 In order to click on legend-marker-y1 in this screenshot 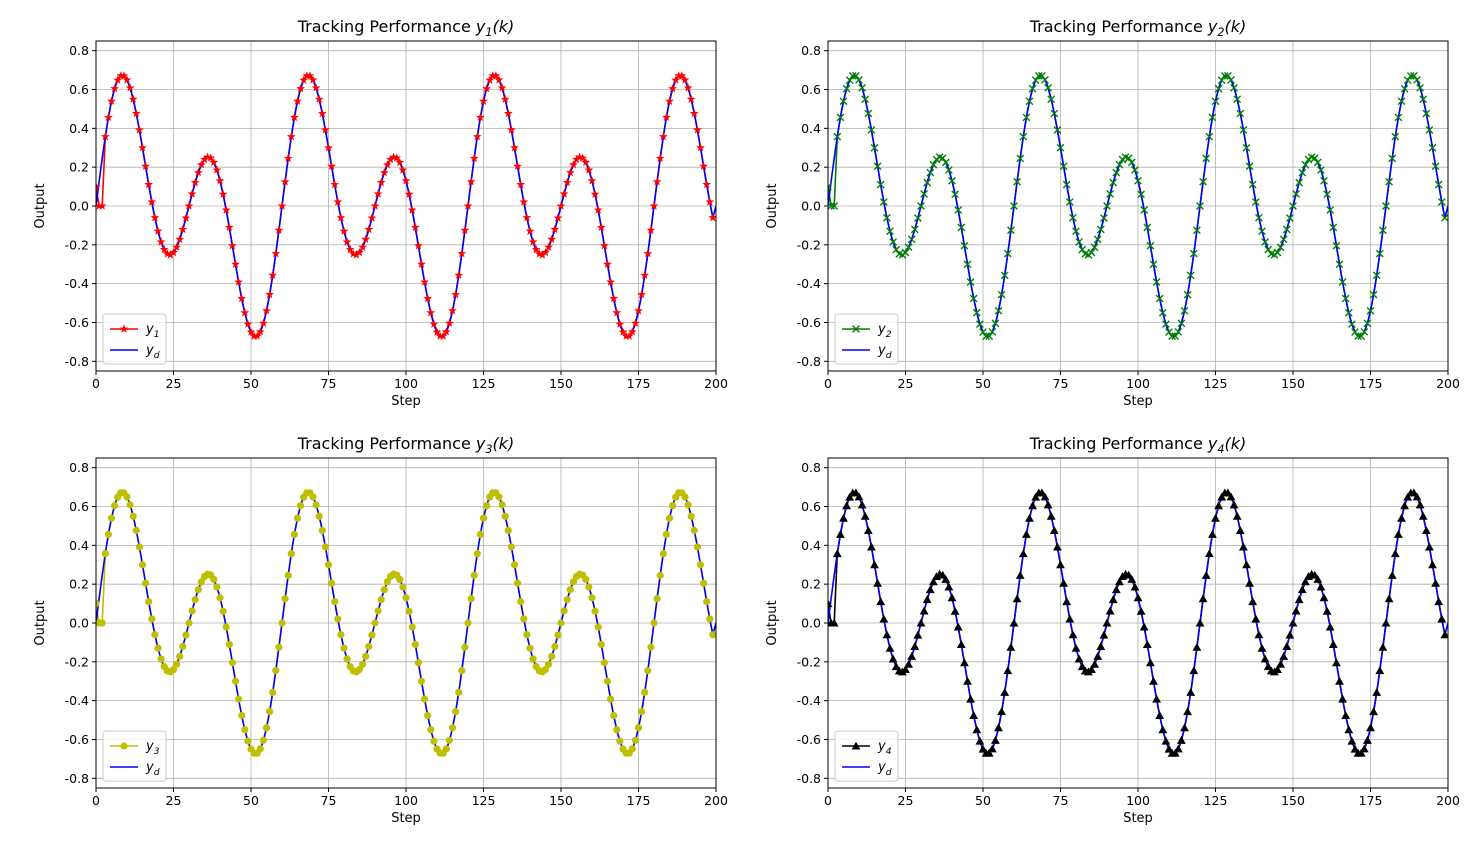, I will do `click(124, 328)`.